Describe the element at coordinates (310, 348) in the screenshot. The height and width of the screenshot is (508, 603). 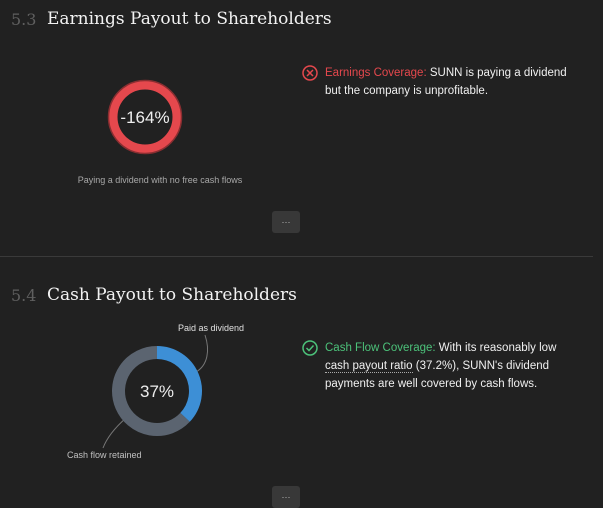
I see `check-icon` at that location.